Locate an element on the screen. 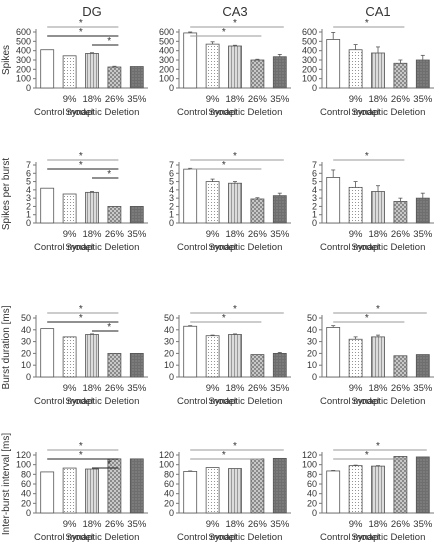 The height and width of the screenshot is (550, 446). y-tick-label: 6 is located at coordinates (314, 173).